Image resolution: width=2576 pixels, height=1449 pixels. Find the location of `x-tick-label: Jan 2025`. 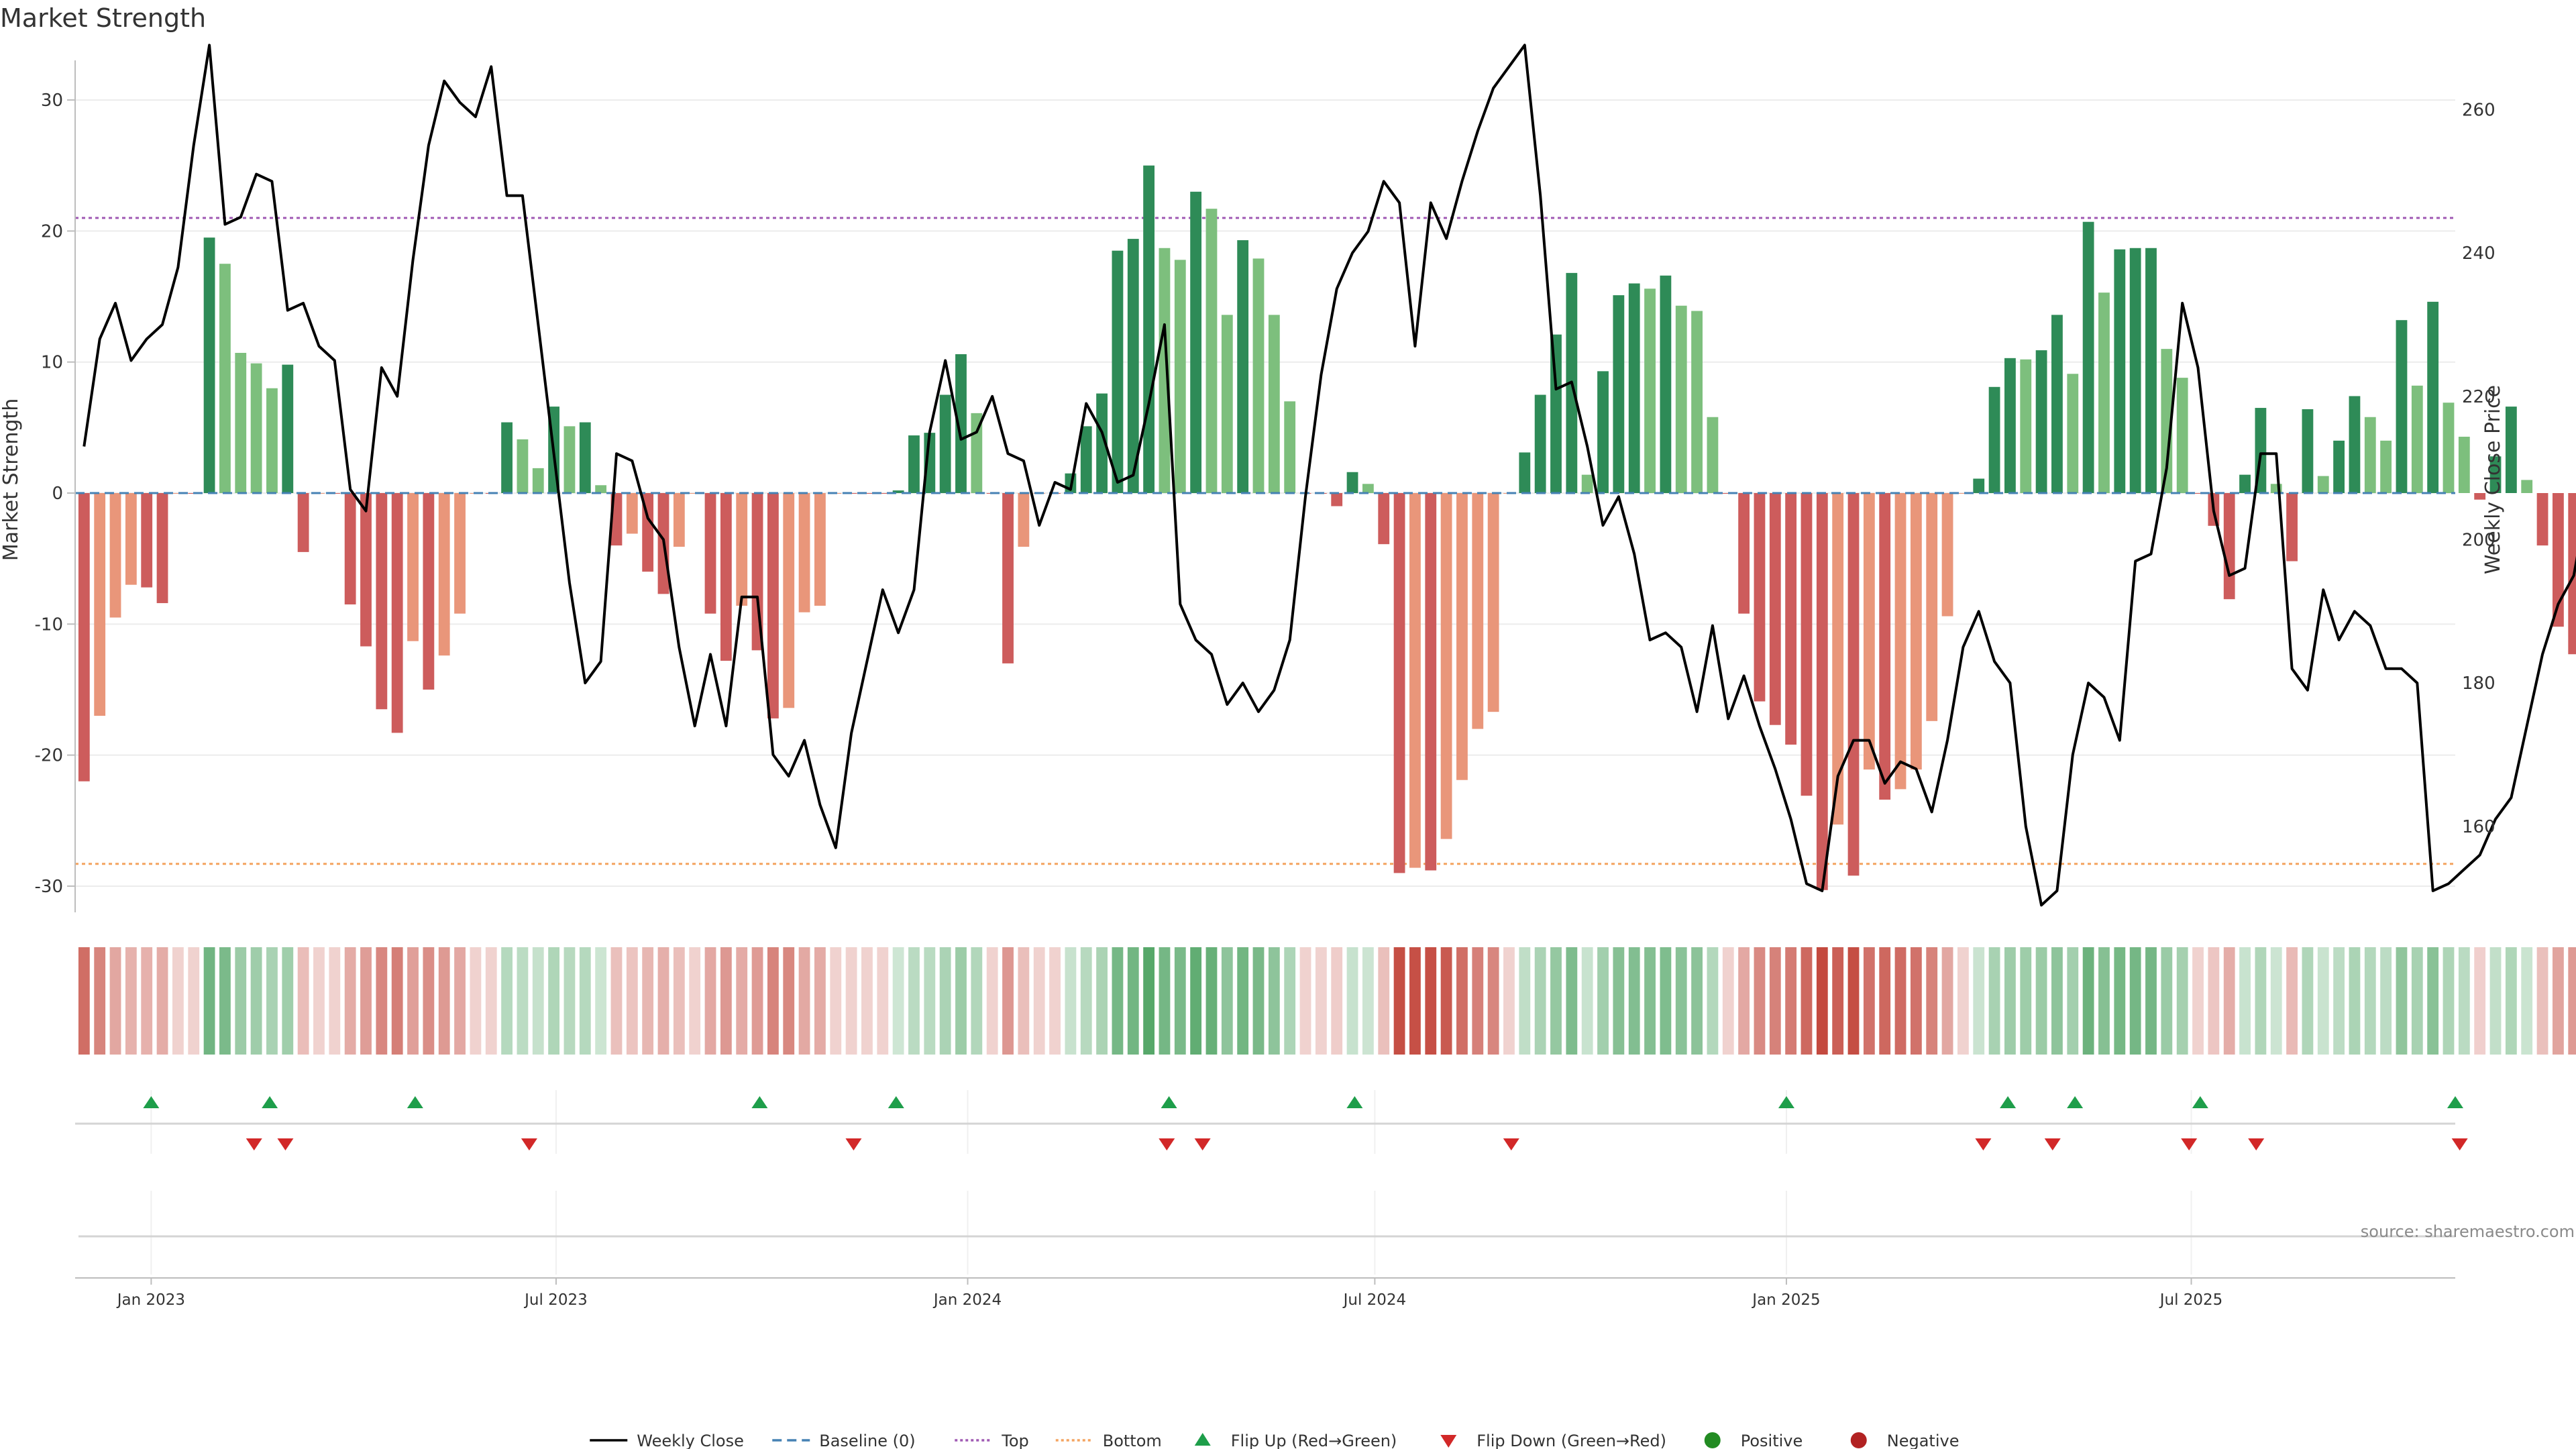

x-tick-label: Jan 2025 is located at coordinates (1785, 1300).